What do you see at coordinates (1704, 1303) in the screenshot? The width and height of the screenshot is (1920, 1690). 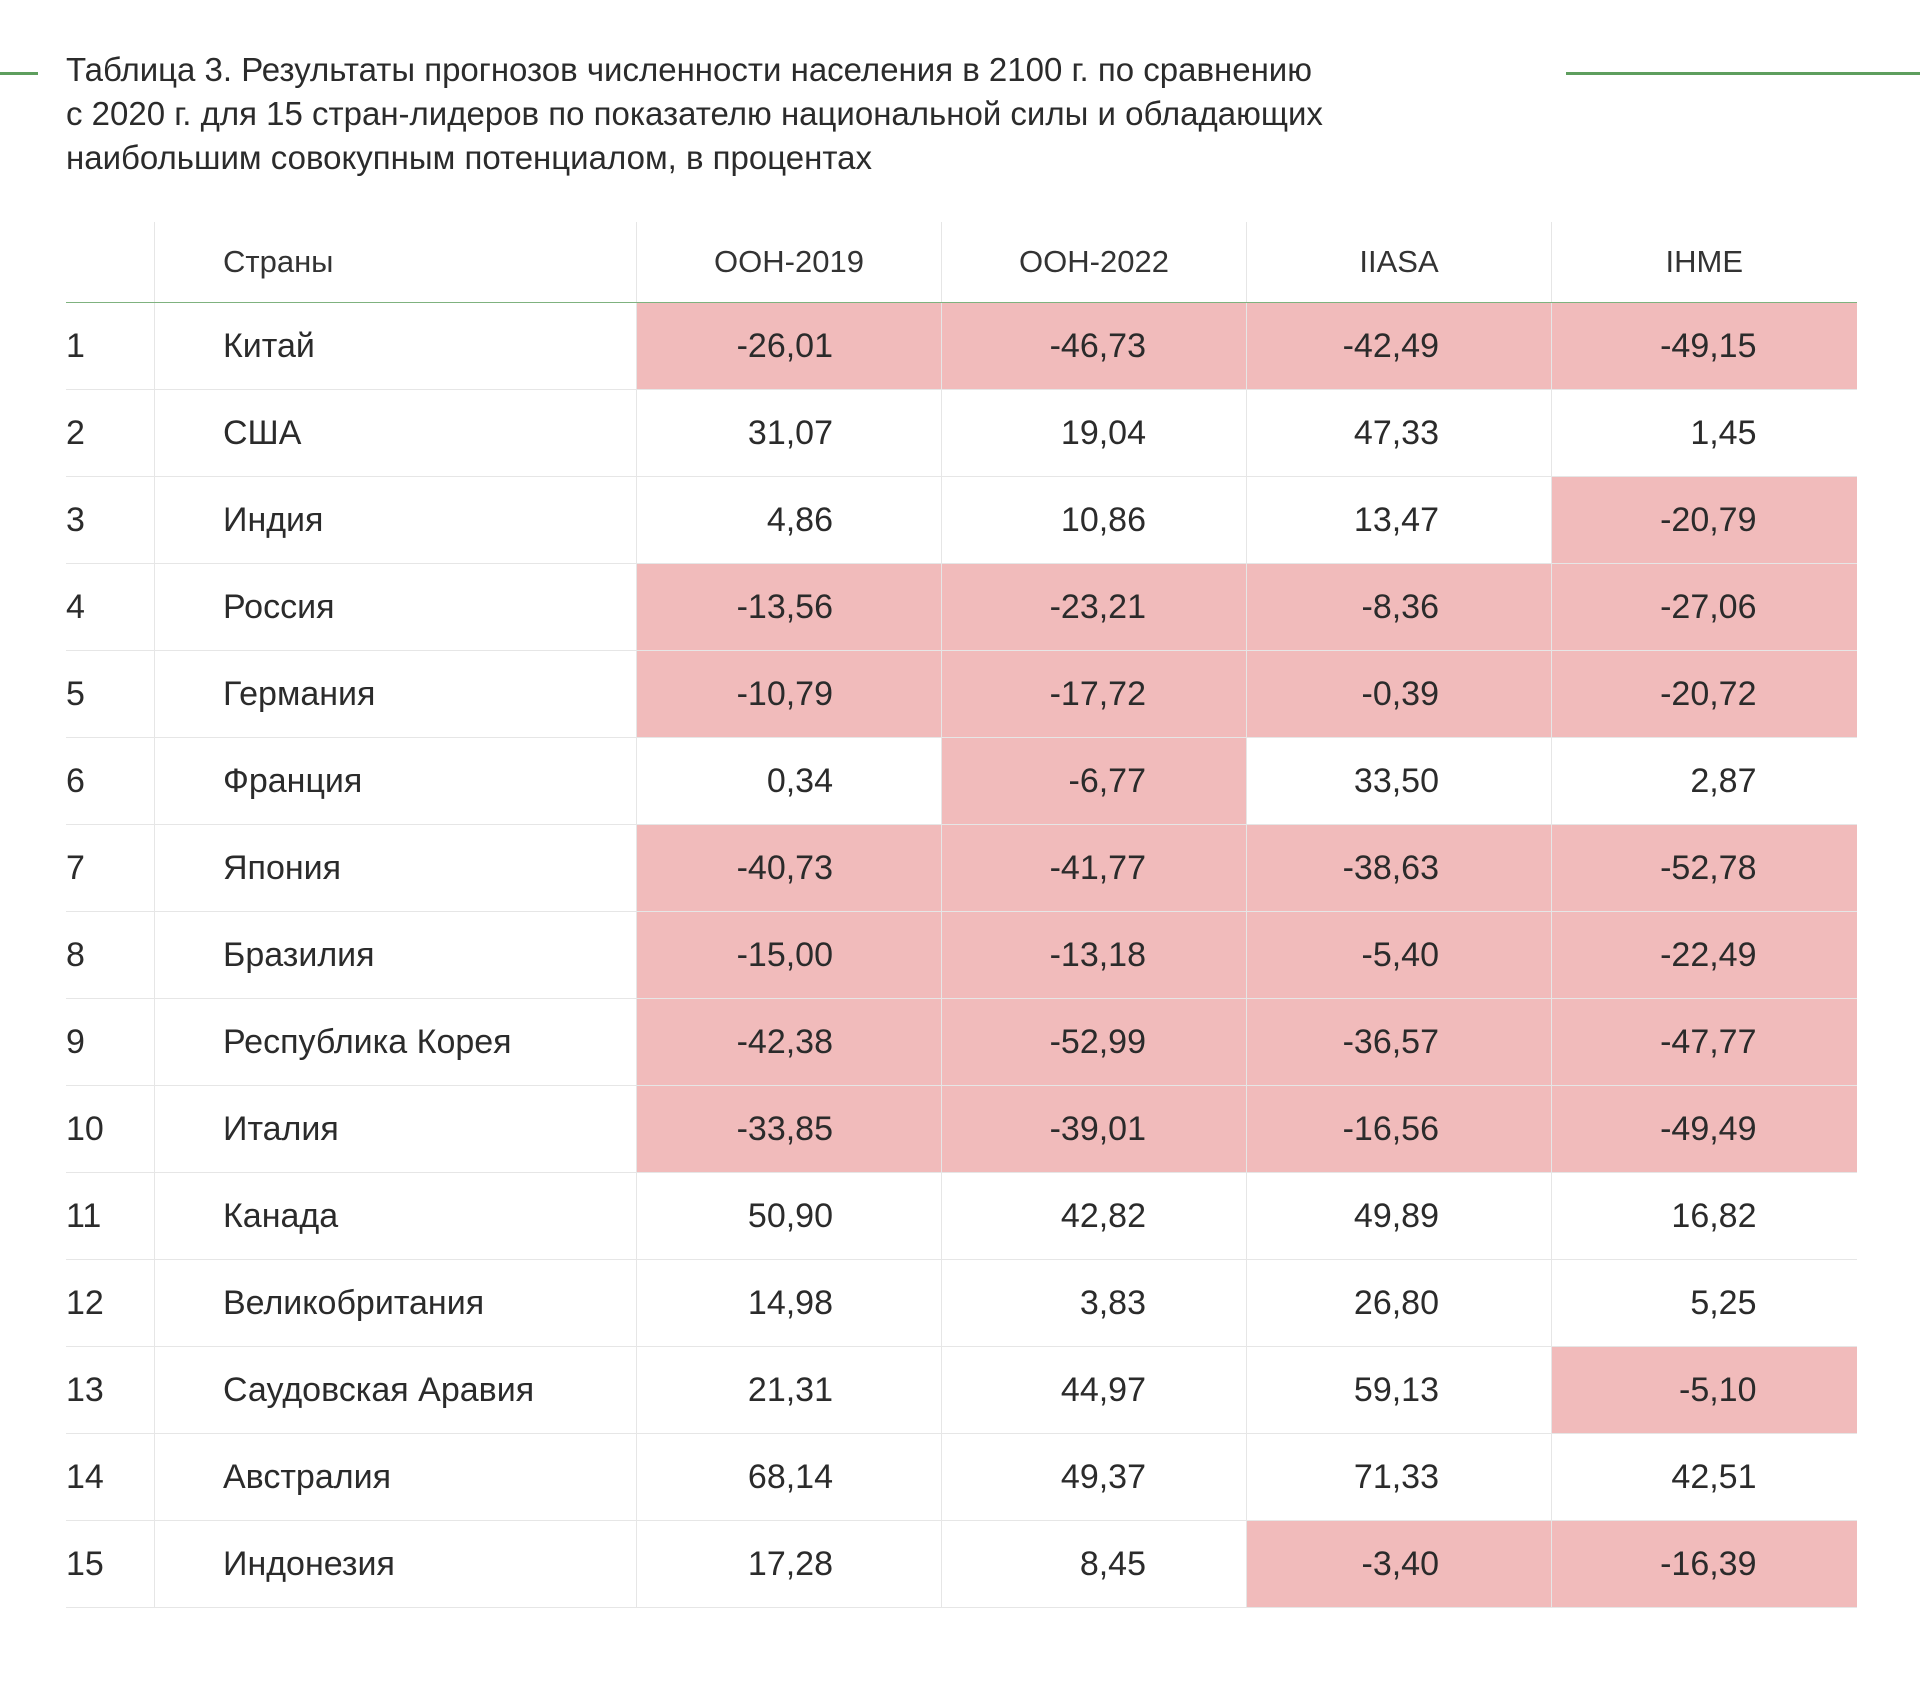 I see `value-ihme-cell: 5,25` at bounding box center [1704, 1303].